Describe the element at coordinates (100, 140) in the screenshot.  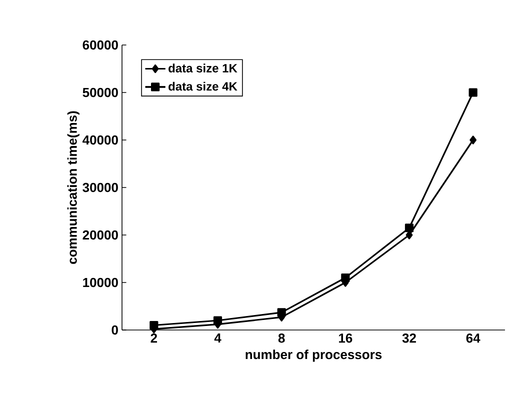
I see `y-tick-label: 40000` at that location.